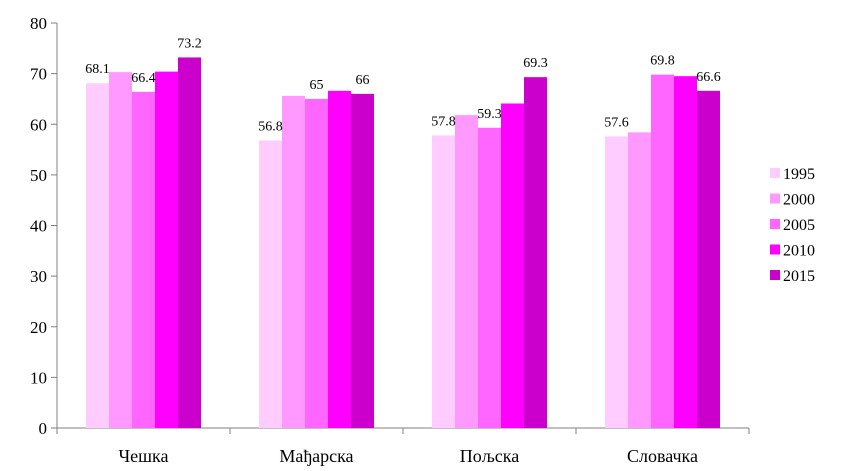 The image size is (844, 471). I want to click on legend-label: 2005, so click(799, 225).